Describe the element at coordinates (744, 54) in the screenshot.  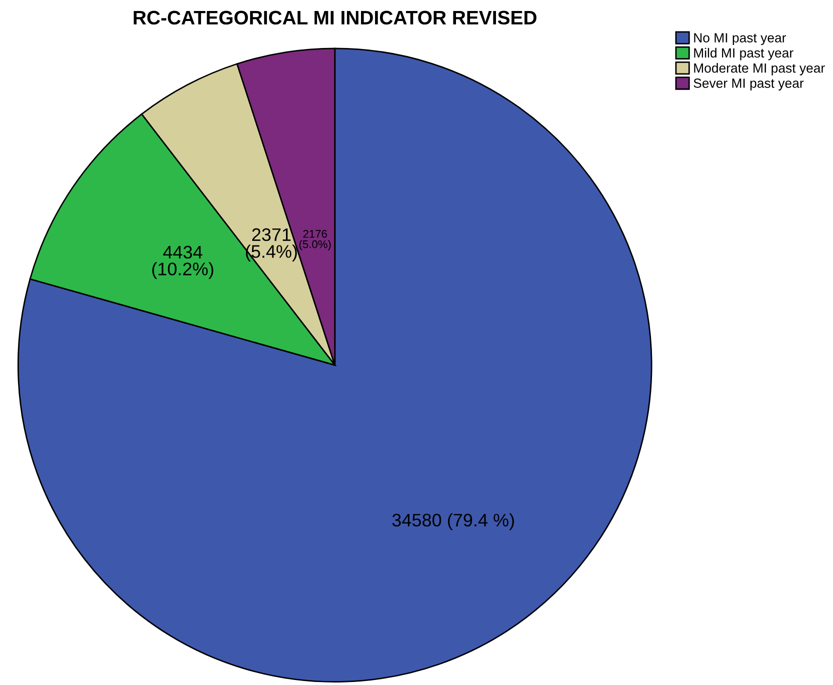
I see `legend-label: Mild MI past year` at that location.